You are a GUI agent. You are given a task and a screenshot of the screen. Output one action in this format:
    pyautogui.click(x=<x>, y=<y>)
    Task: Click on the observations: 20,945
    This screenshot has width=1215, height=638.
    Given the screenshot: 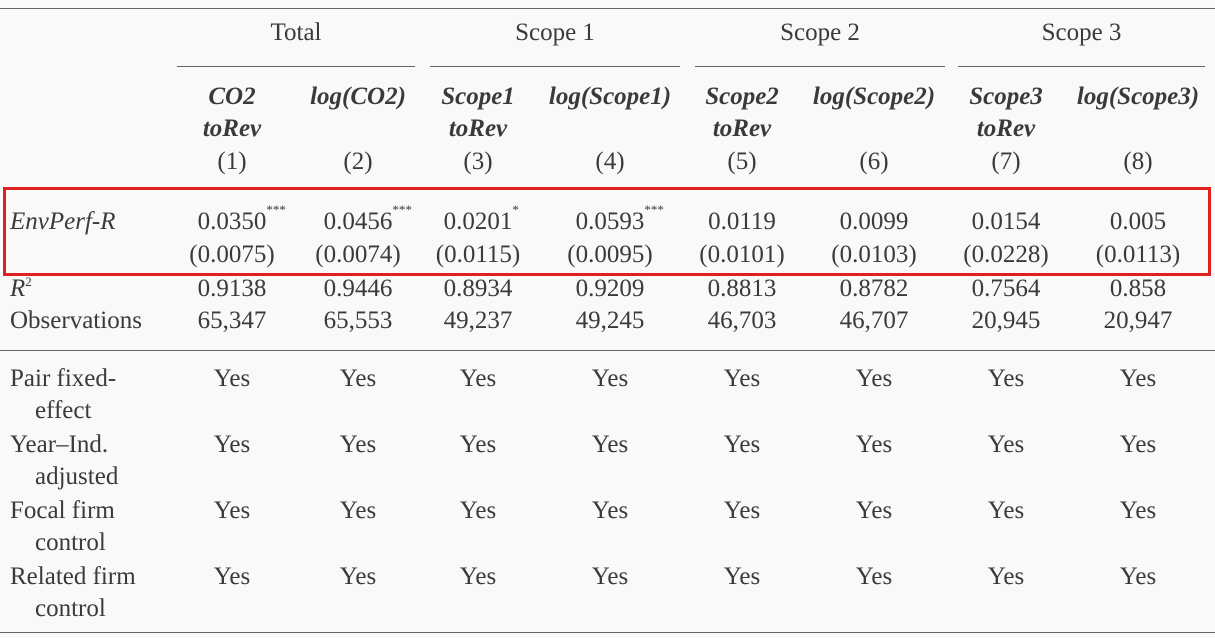 What is the action you would take?
    pyautogui.click(x=1006, y=320)
    